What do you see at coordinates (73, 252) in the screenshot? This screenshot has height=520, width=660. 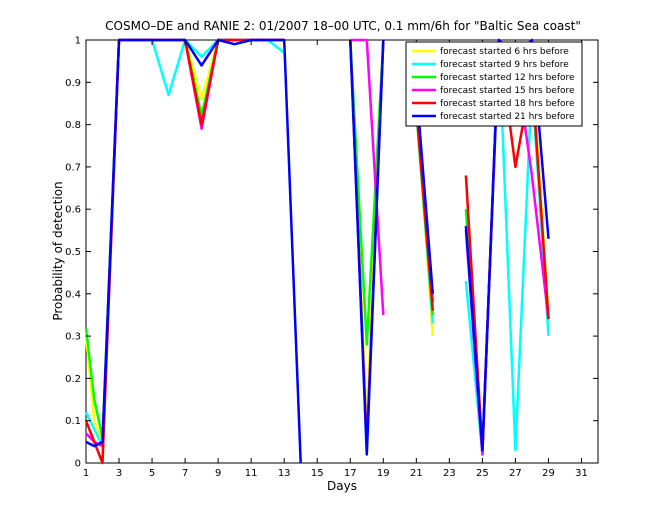 I see `y-tick-label: 0.5` at bounding box center [73, 252].